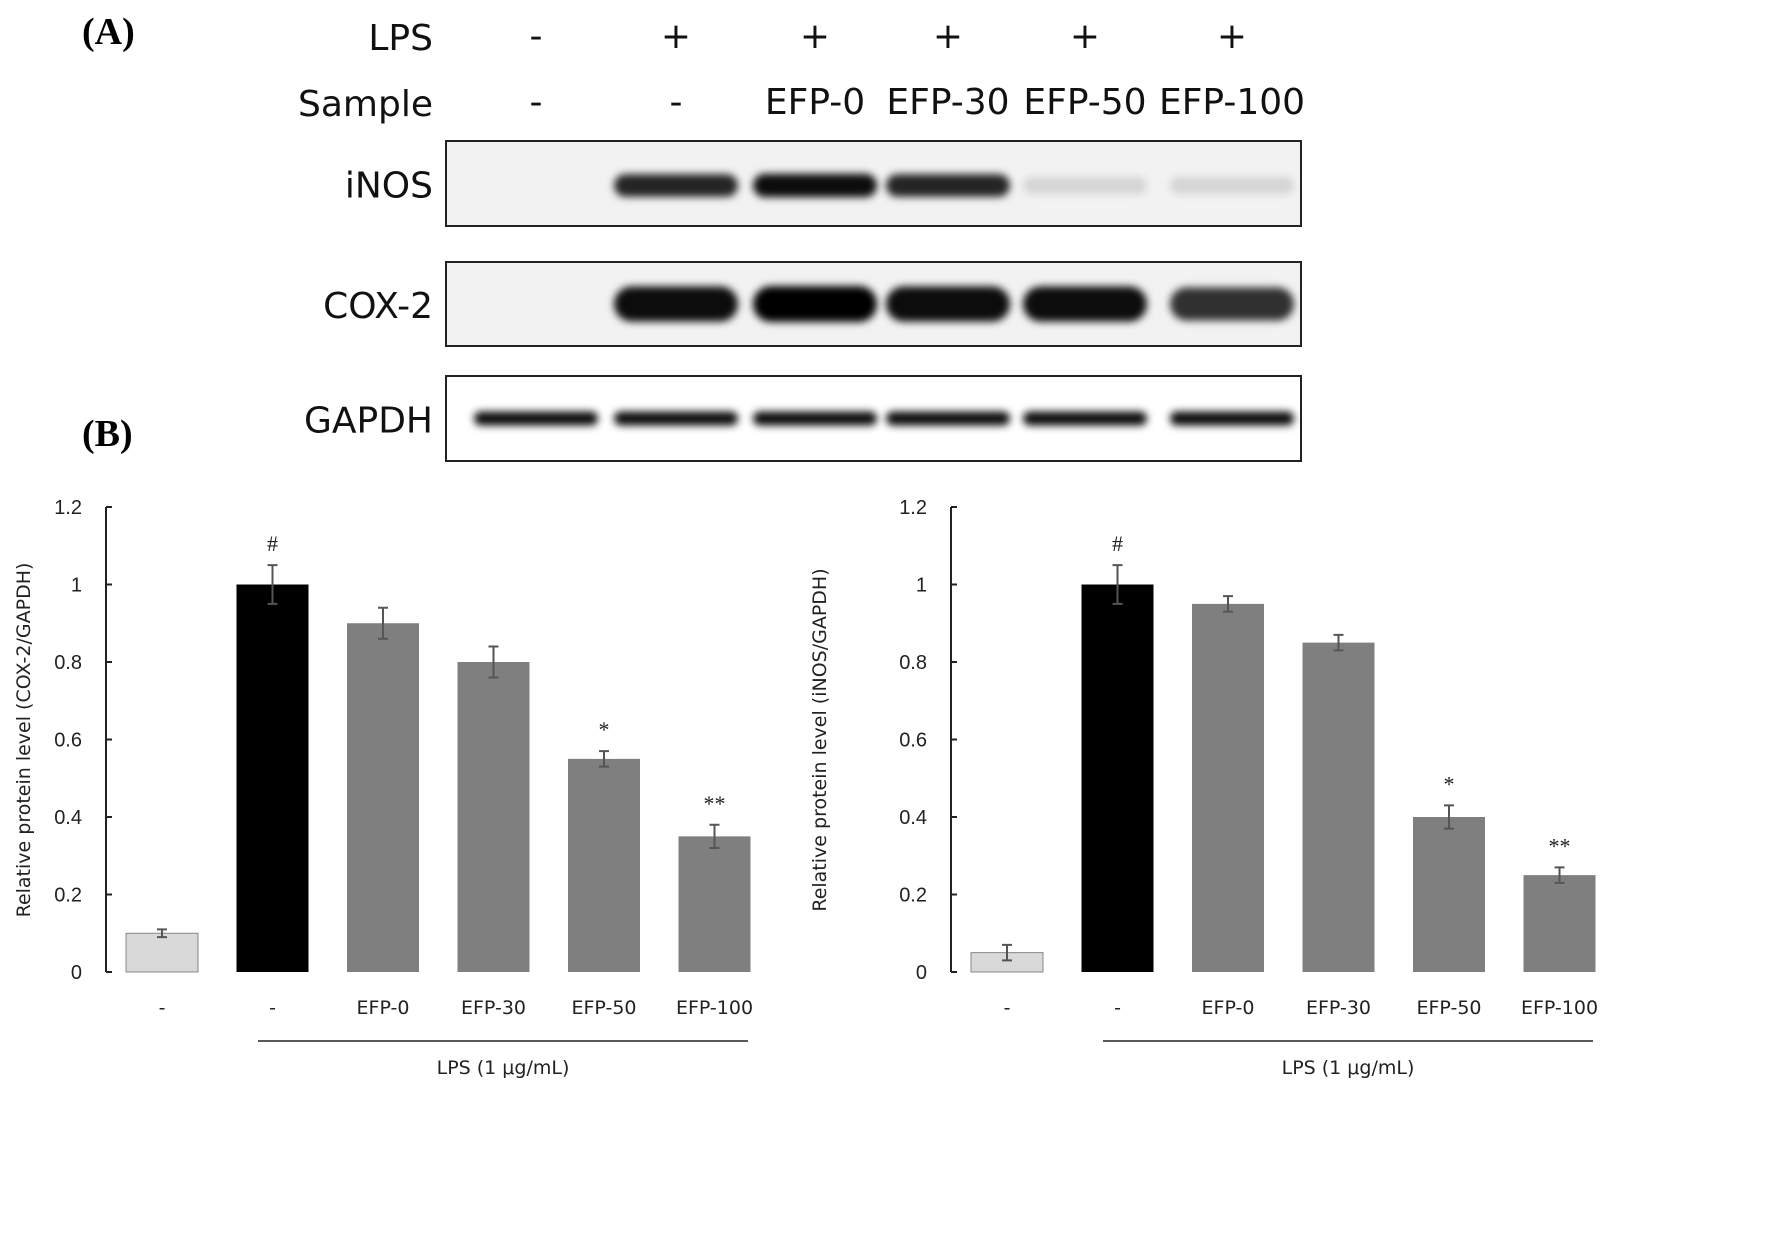 This screenshot has width=1788, height=1240. I want to click on protein-label: COX-2, so click(378, 306).